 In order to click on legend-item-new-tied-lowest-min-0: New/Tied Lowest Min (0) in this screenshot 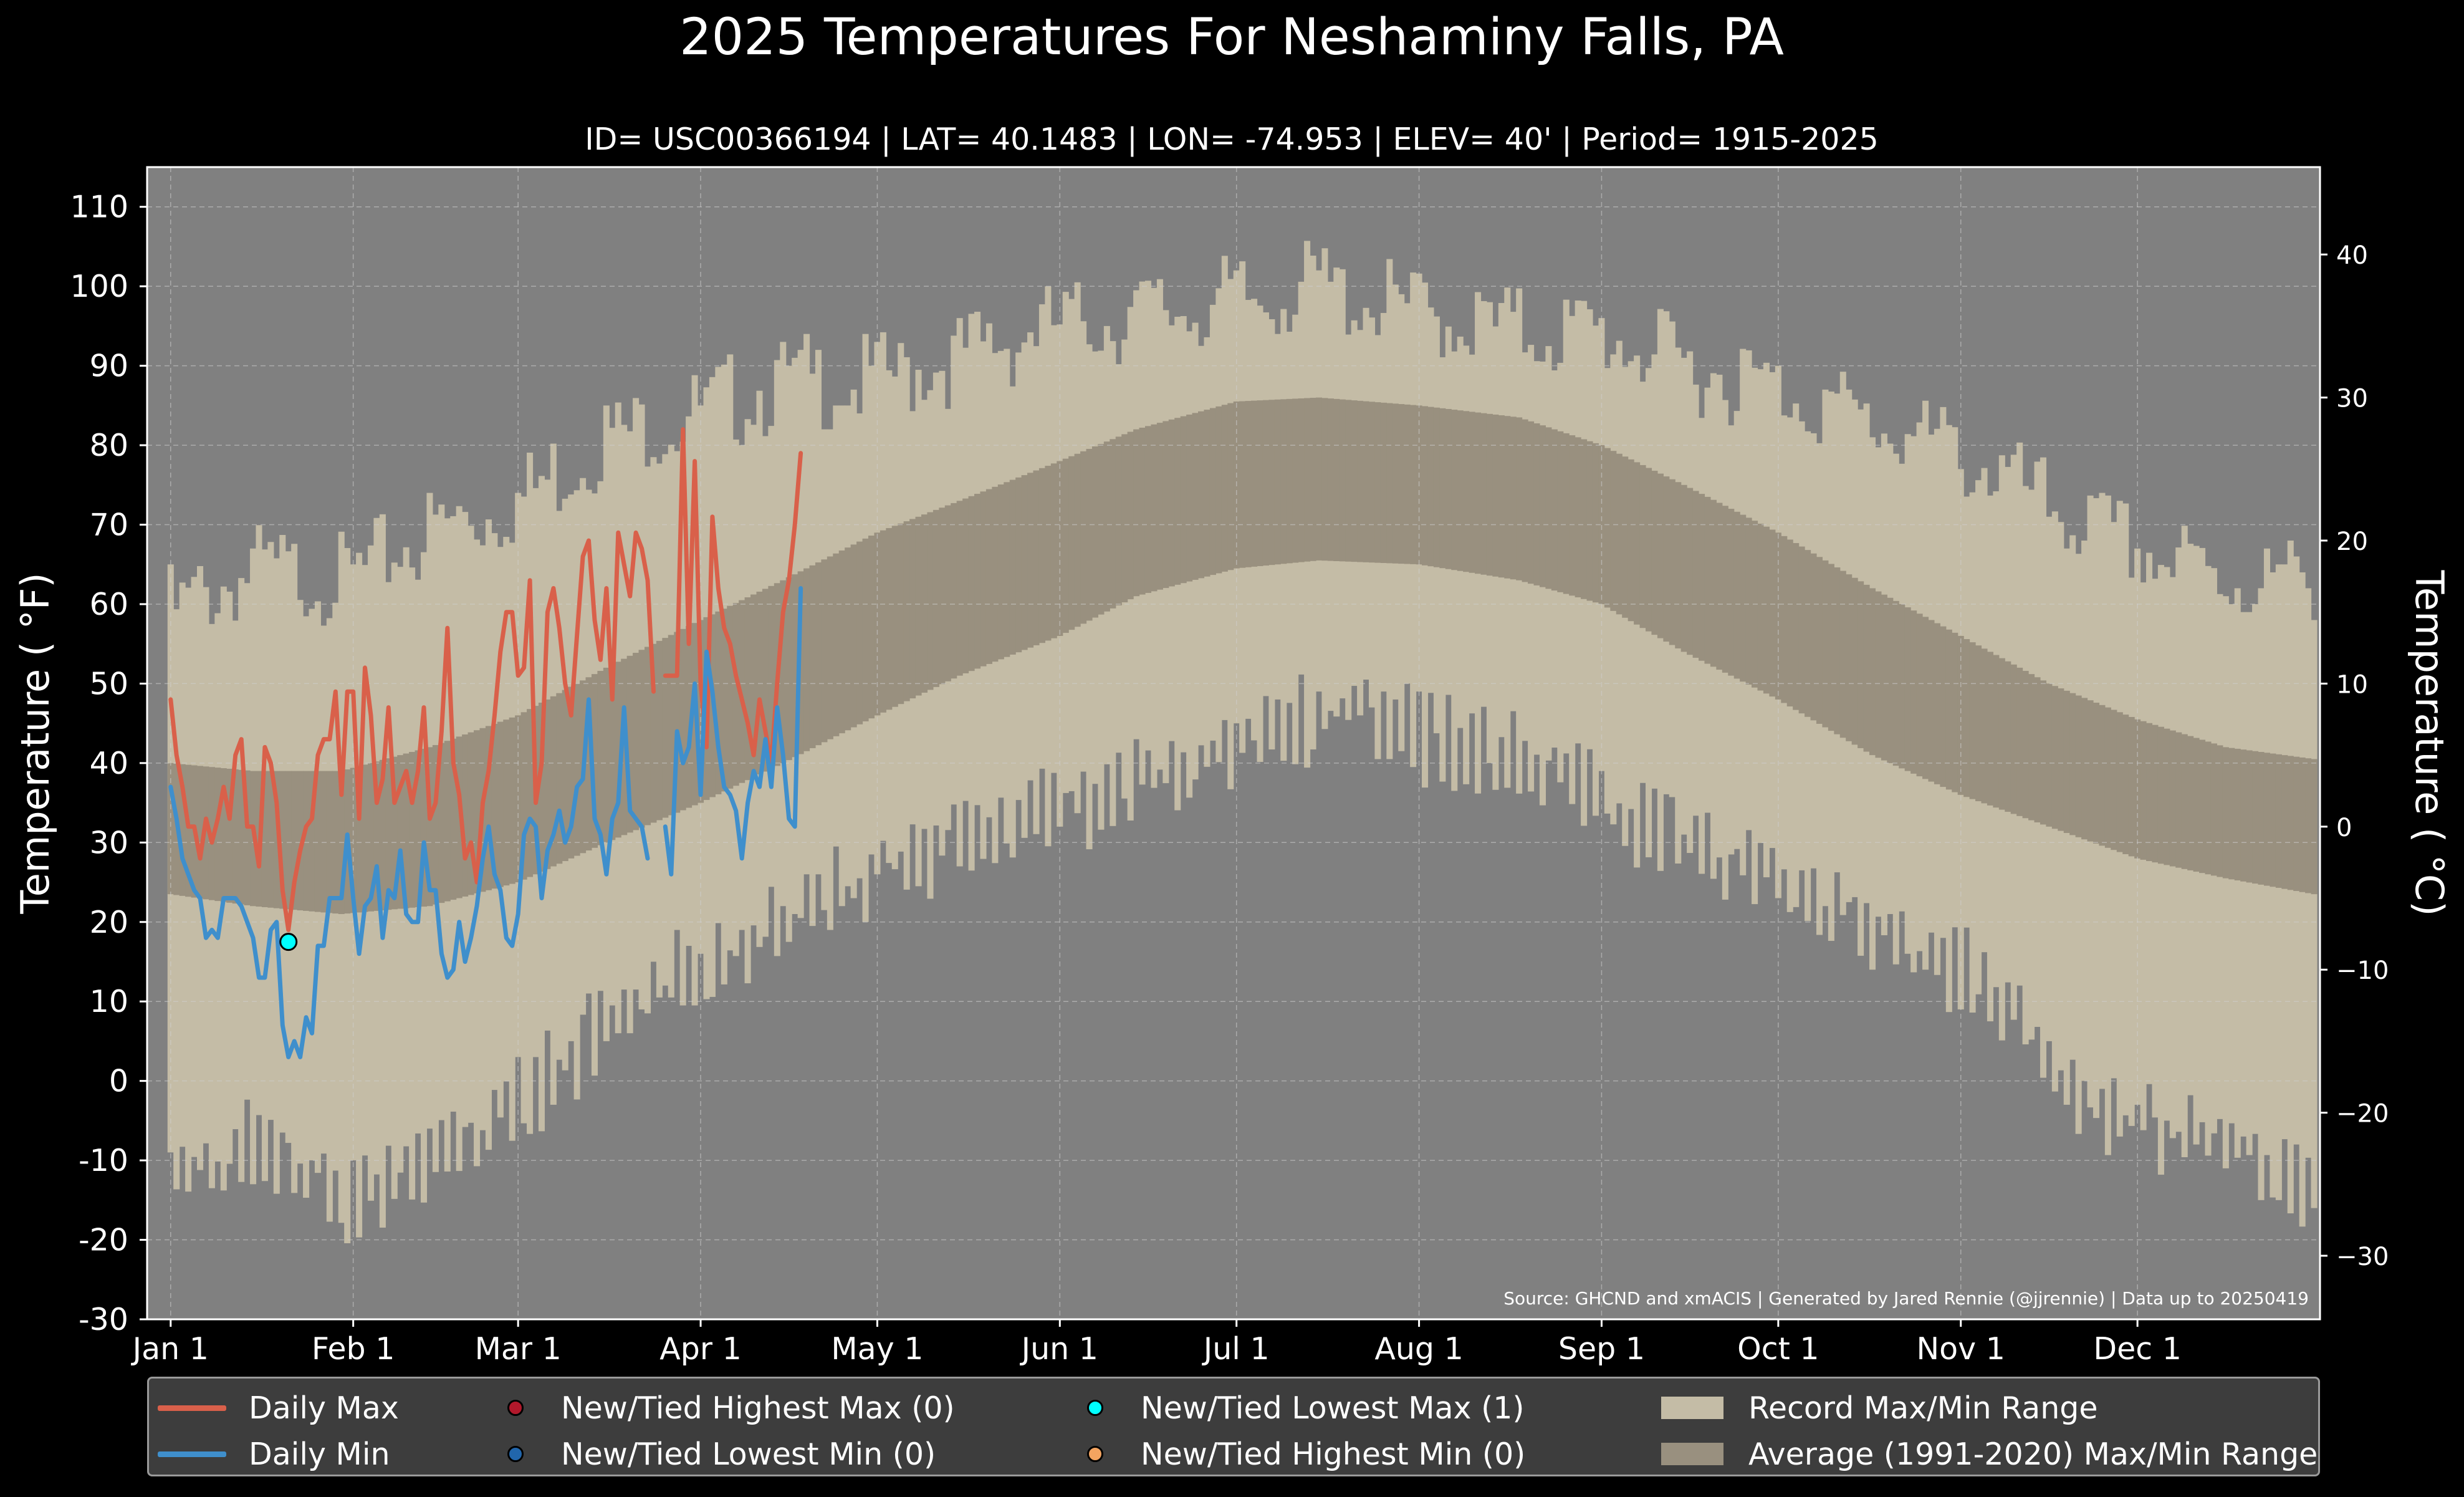, I will do `click(721, 1454)`.